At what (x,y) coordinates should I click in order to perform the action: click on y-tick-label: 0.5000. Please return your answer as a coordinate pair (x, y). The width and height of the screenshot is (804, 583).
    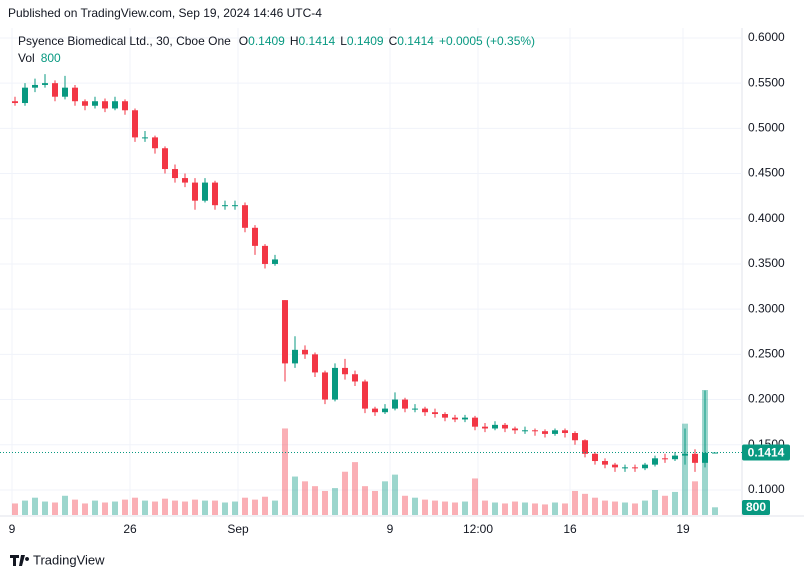
    Looking at the image, I should click on (766, 128).